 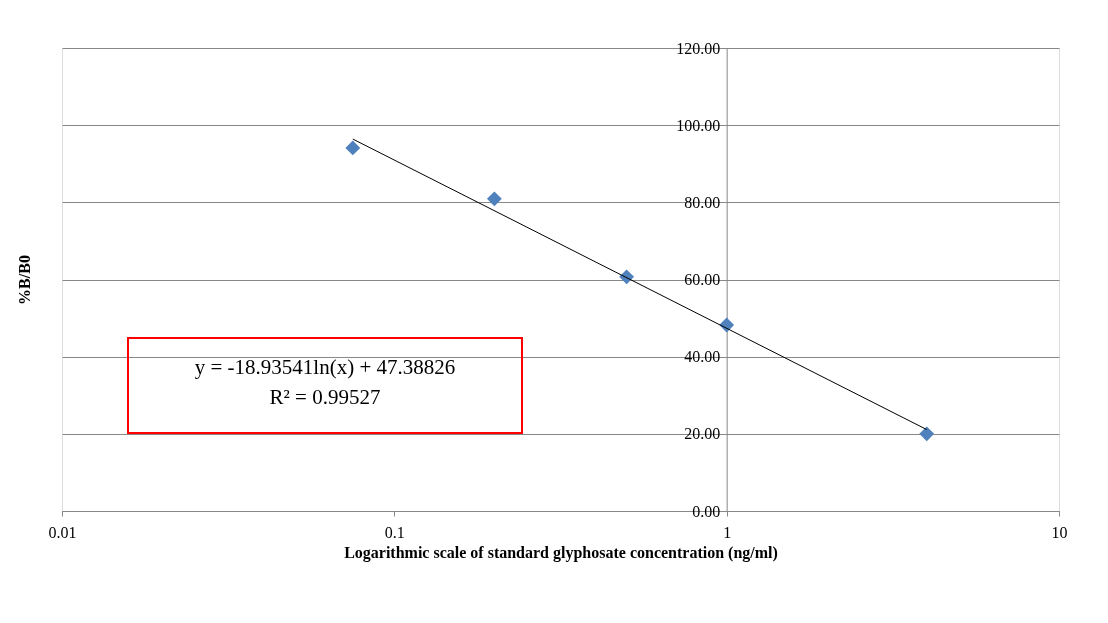 I want to click on y-tick-label: 120.00, so click(x=698, y=48).